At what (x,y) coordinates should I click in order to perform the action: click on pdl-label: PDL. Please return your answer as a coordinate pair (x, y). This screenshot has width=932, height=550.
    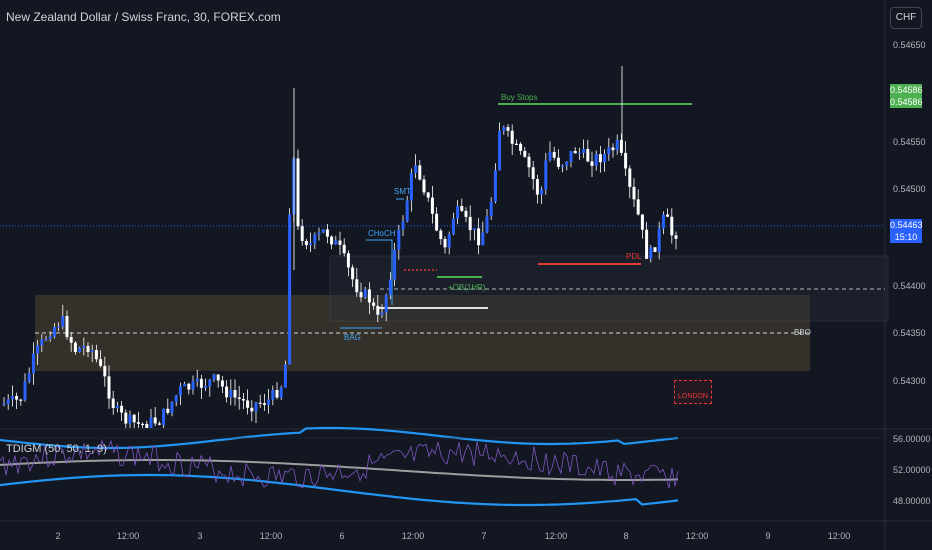
    Looking at the image, I should click on (634, 256).